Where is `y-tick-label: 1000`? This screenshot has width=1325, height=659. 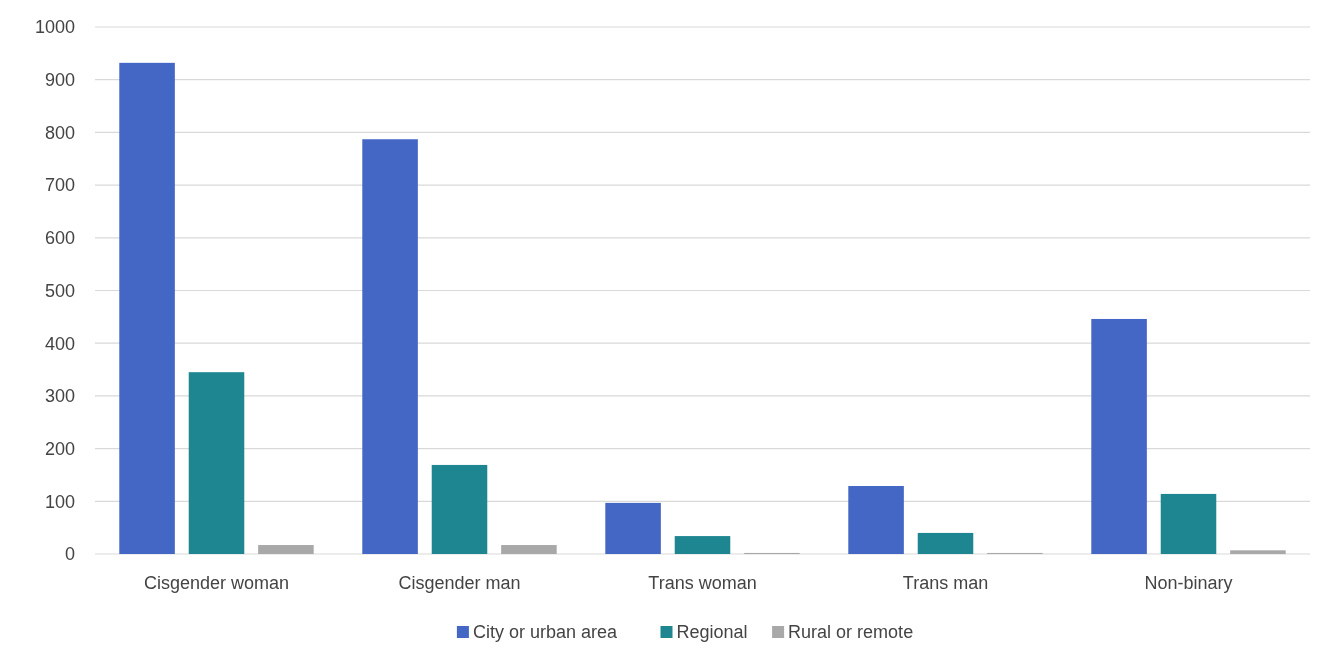 y-tick-label: 1000 is located at coordinates (54, 27).